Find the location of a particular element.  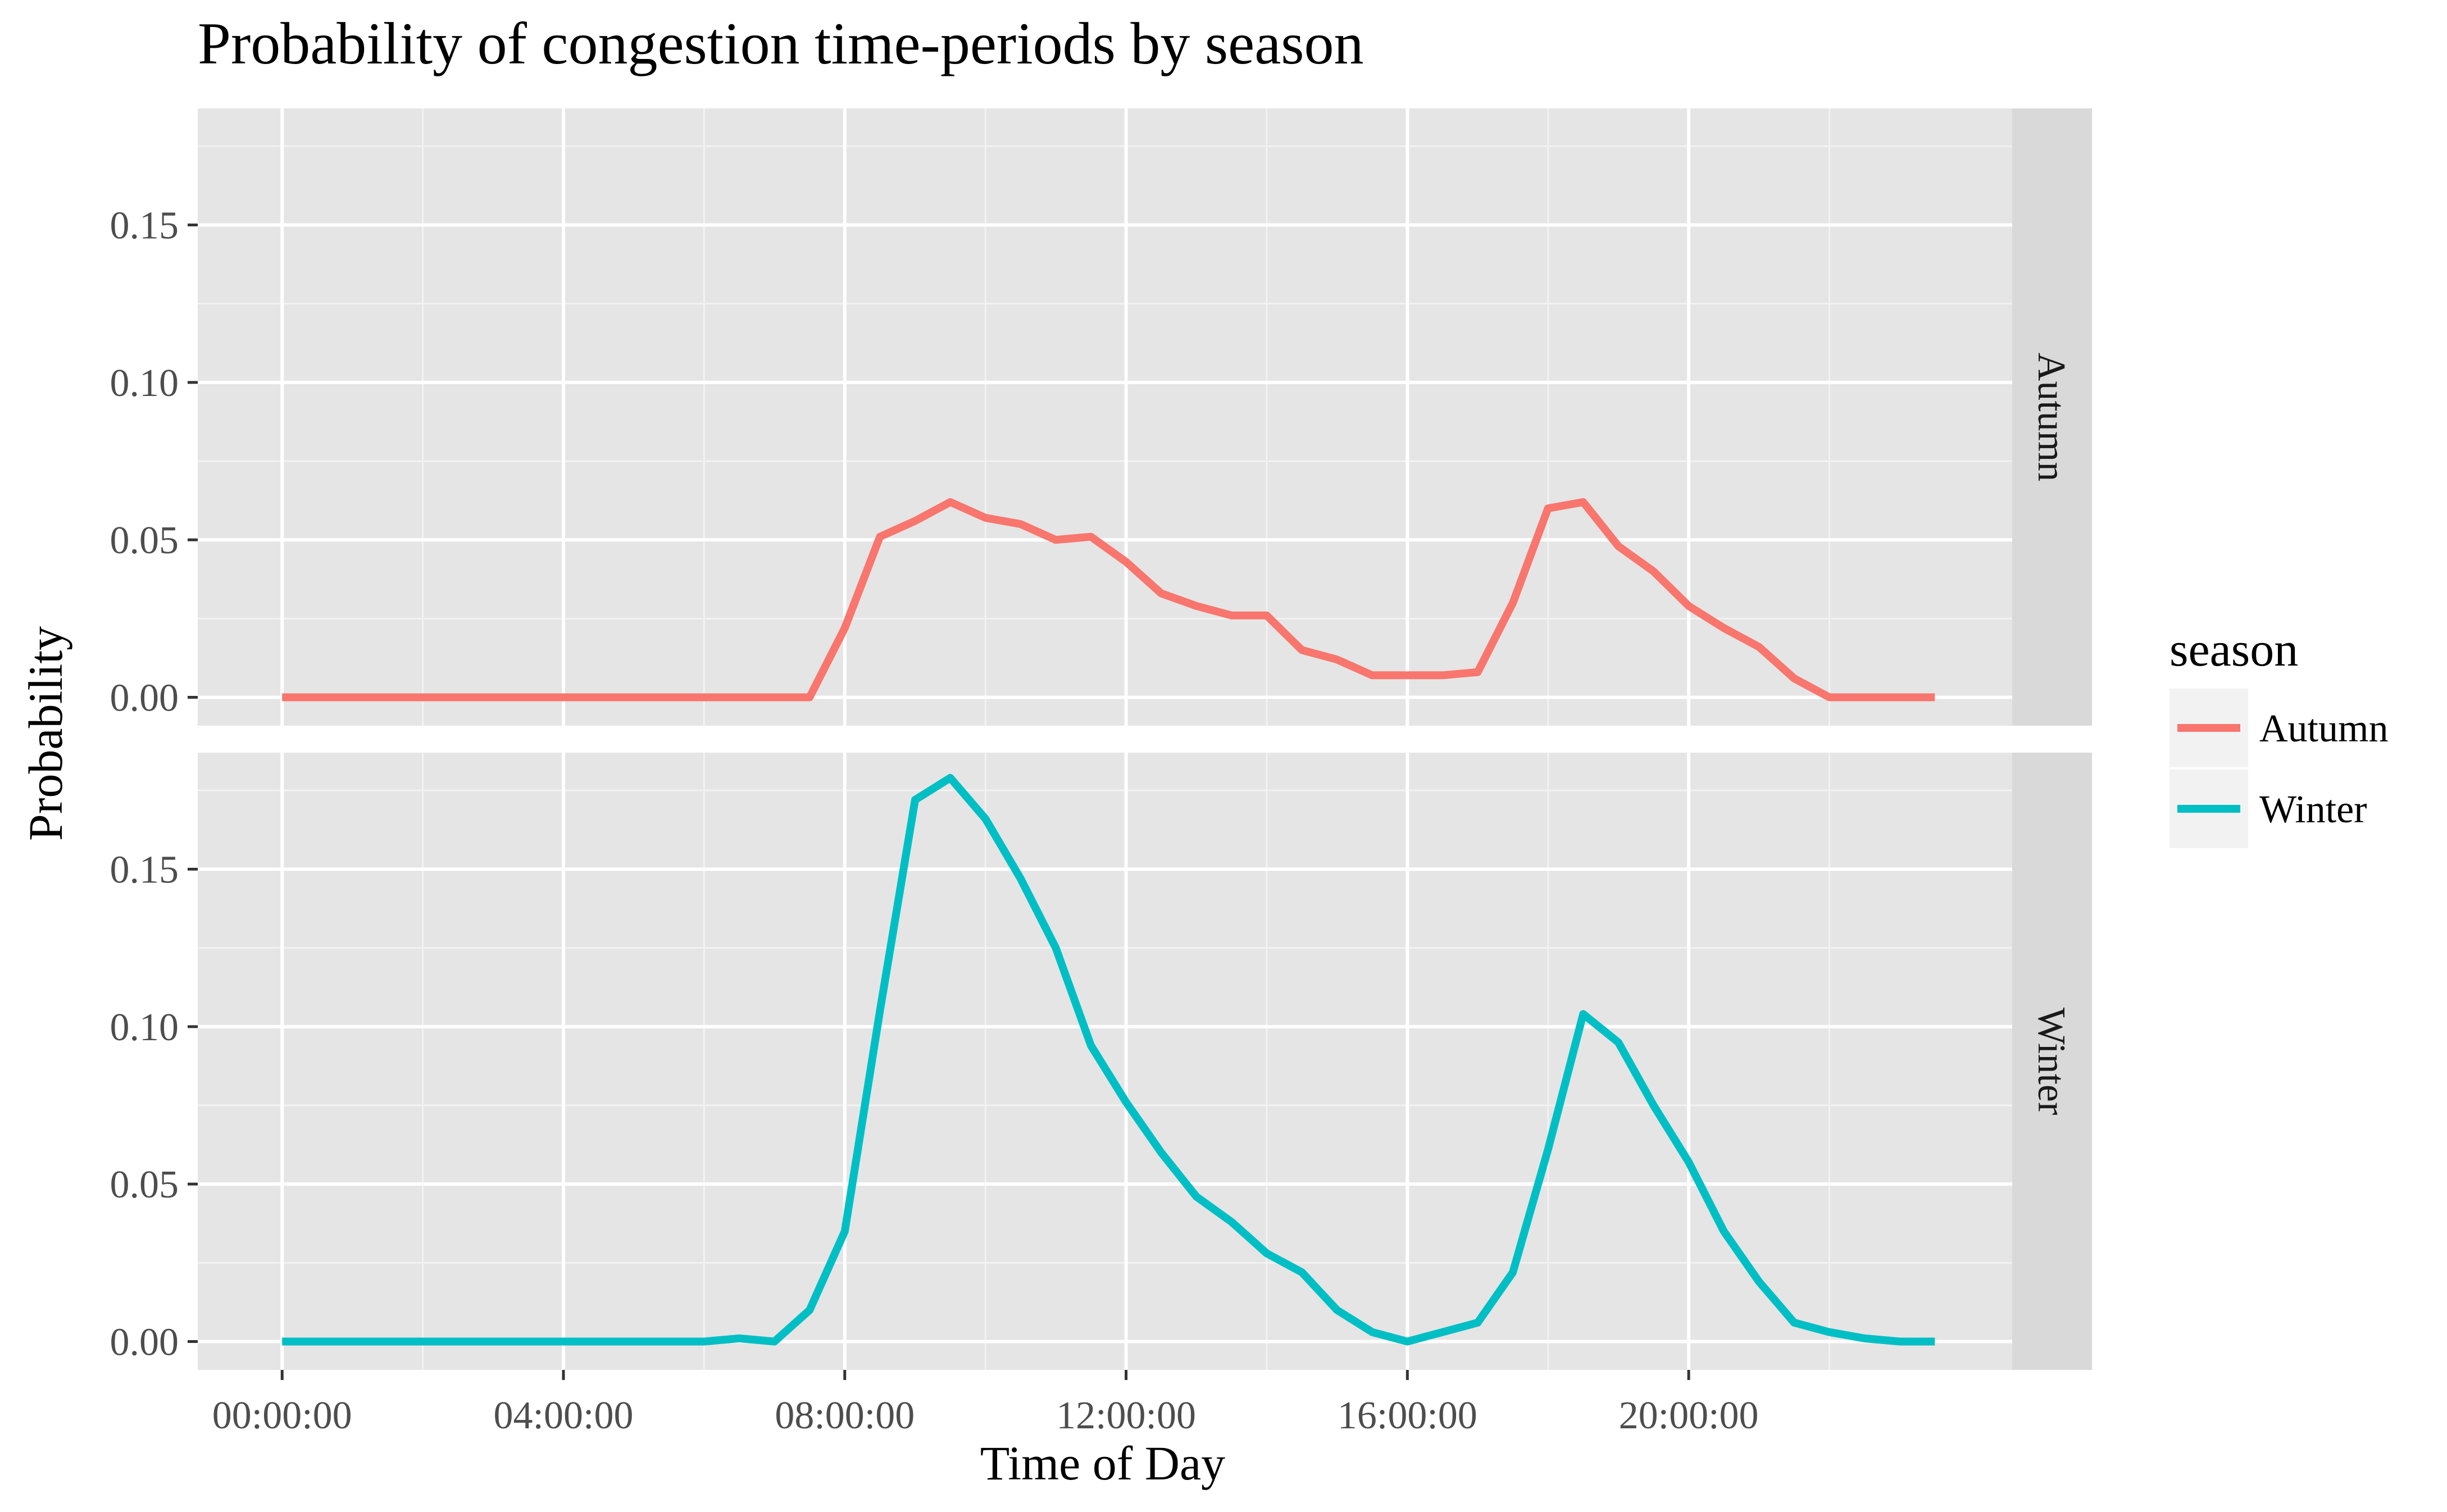

facet-strip-label: Winter is located at coordinates (2051, 1061).